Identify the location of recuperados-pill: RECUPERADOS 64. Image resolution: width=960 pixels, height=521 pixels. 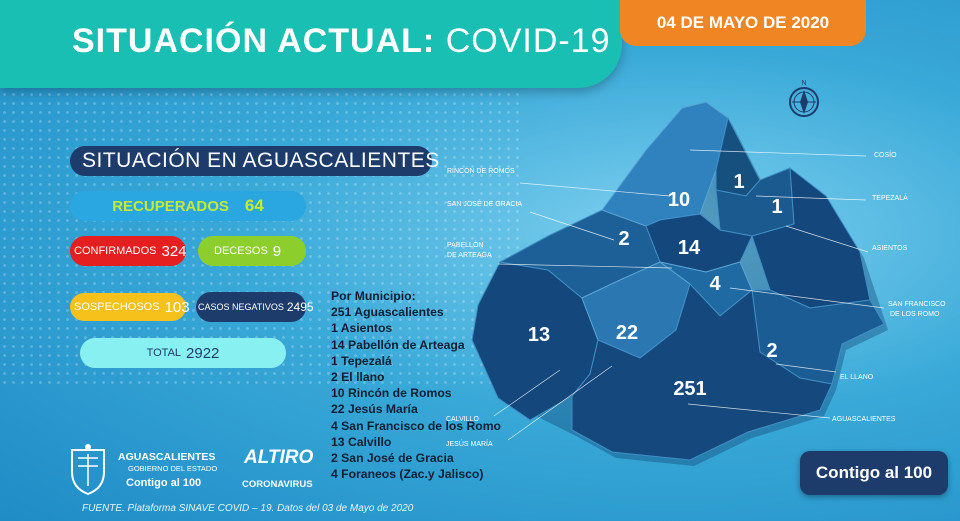
(188, 206).